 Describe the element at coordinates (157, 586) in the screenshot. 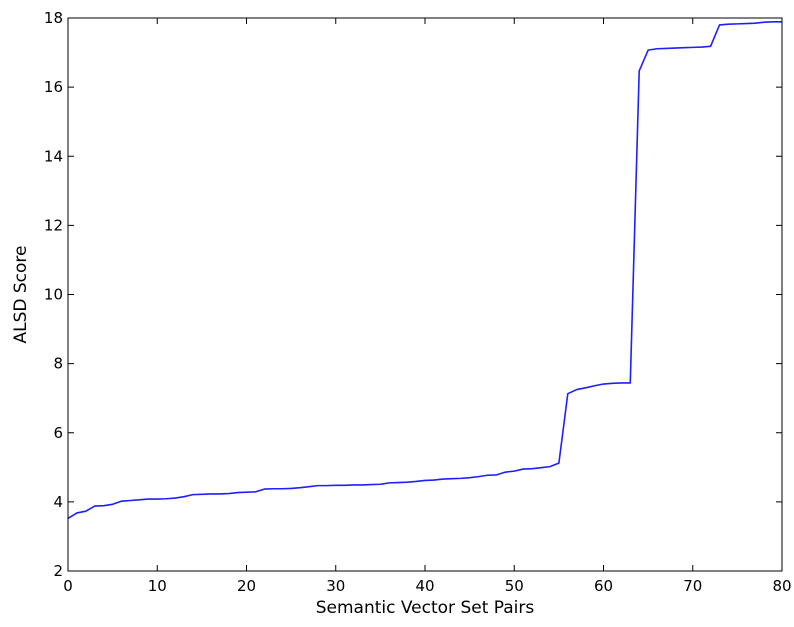

I see `x-tick-label: 10` at that location.